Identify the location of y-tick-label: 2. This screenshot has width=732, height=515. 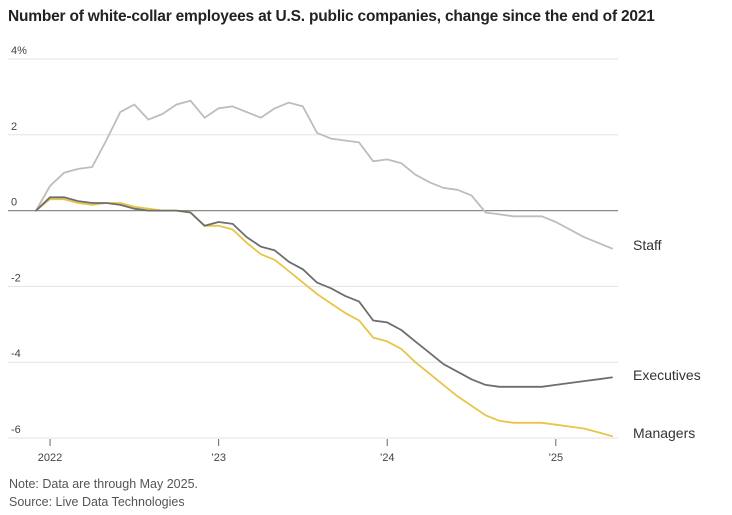
(14, 127).